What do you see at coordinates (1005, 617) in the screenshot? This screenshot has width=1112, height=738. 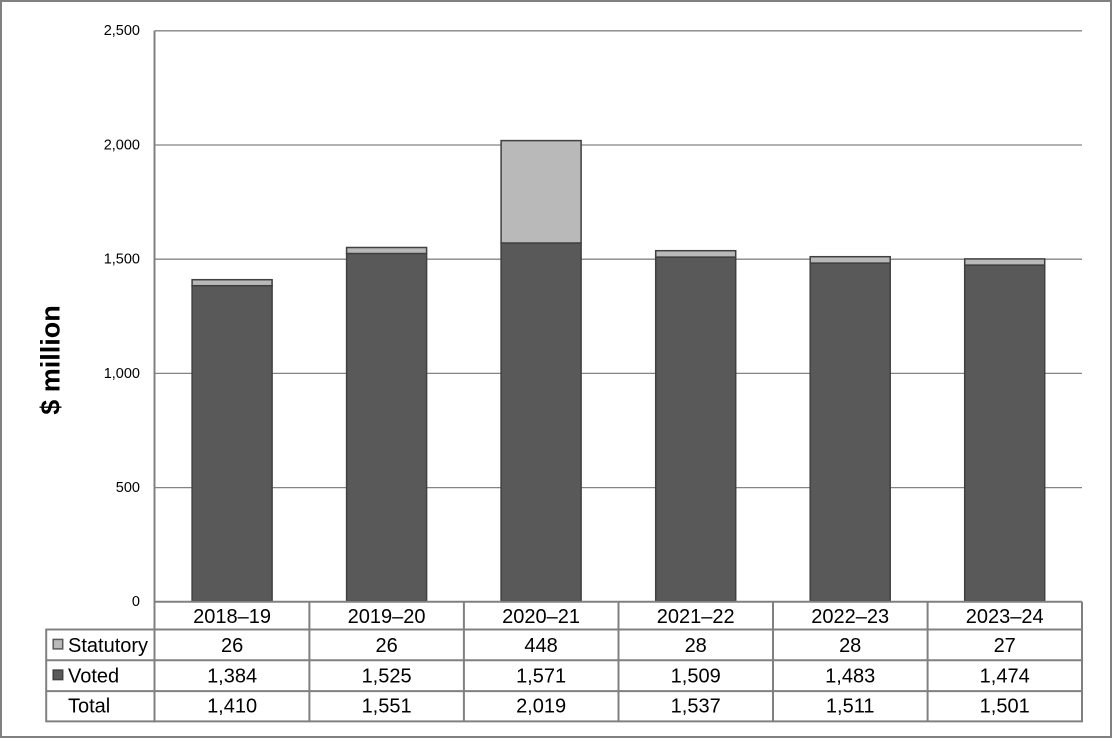 I see `svg-text: 2023–24` at bounding box center [1005, 617].